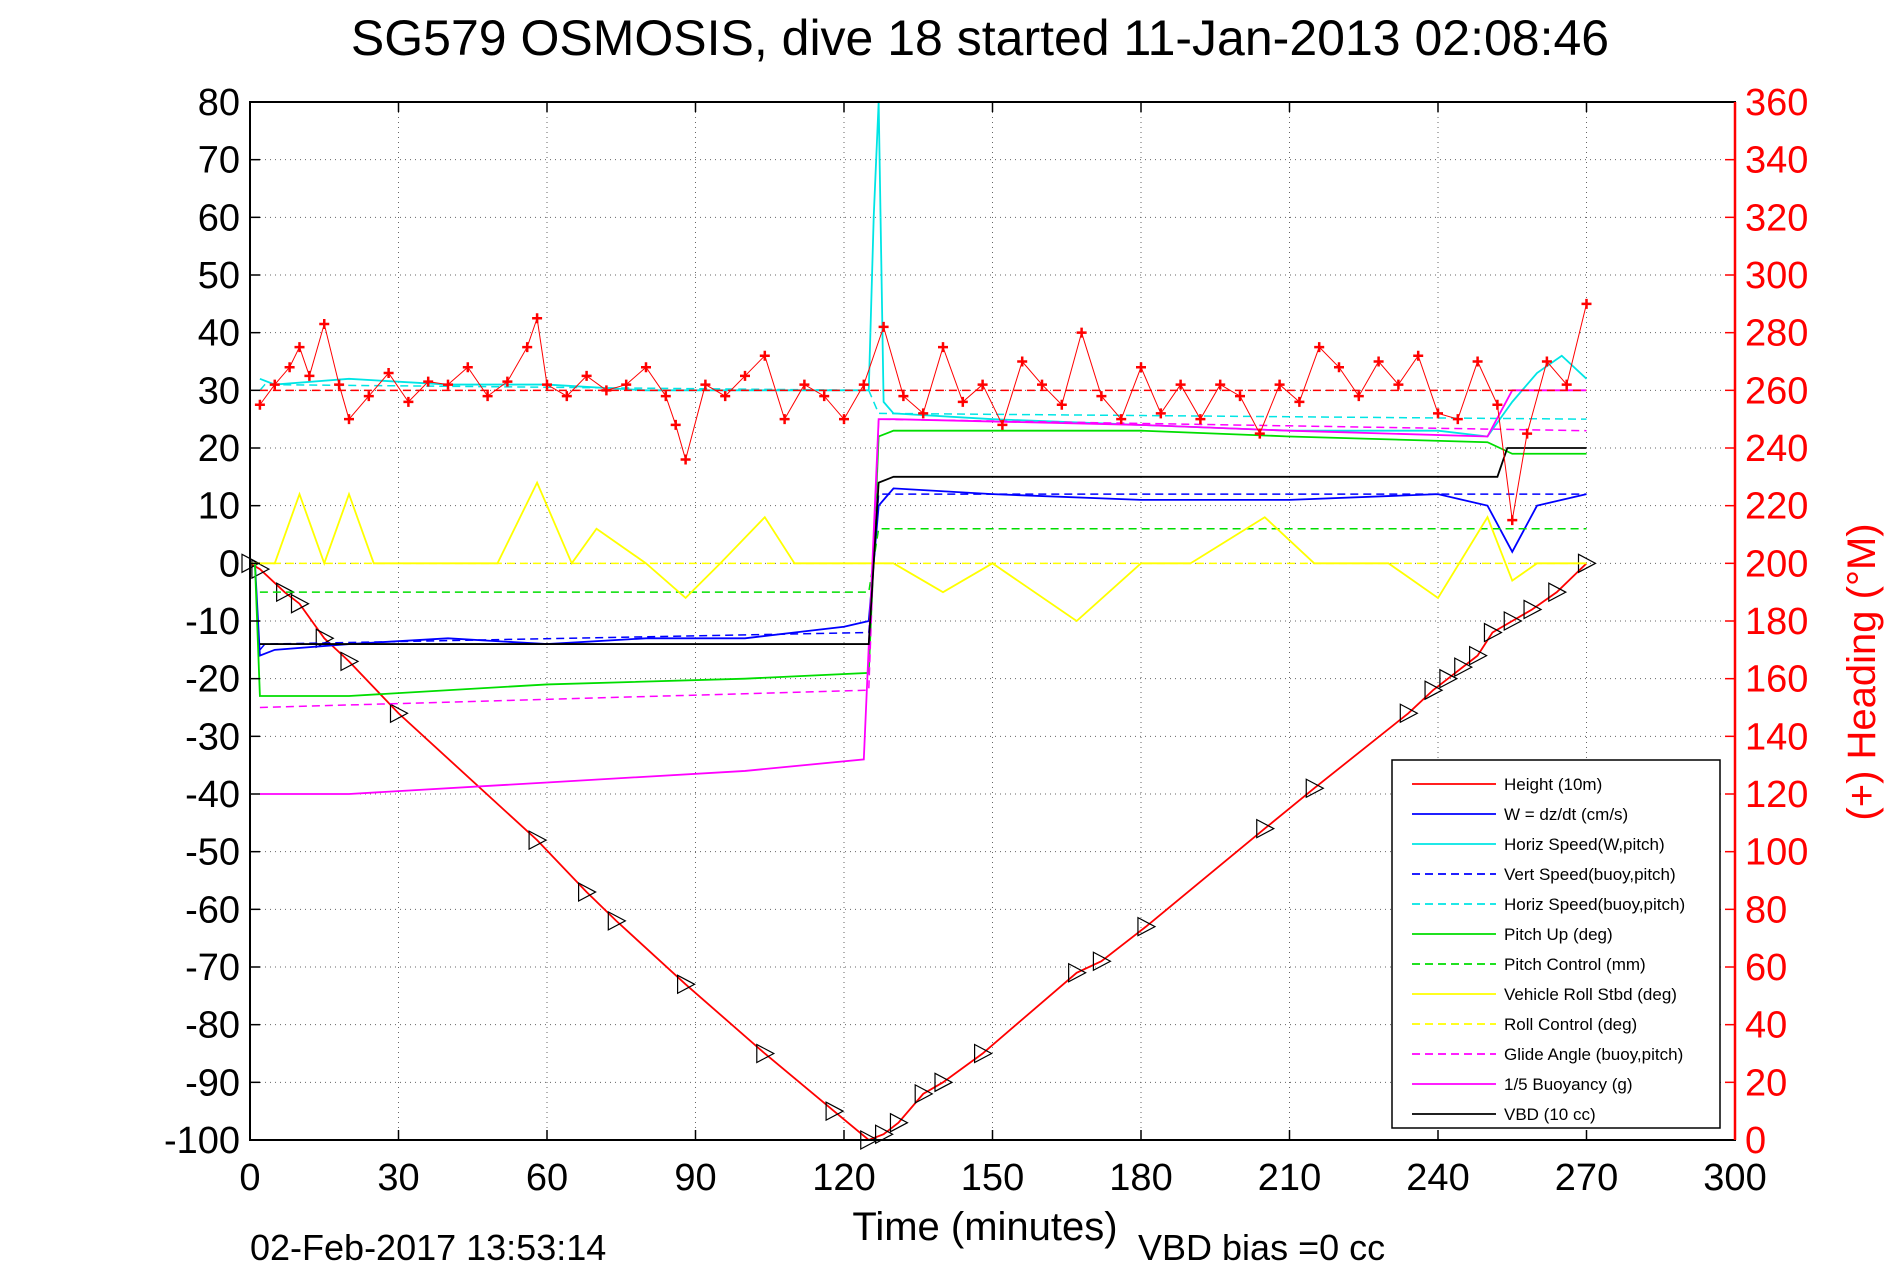 This screenshot has height=1262, width=1891. I want to click on y2-tick-label: 340, so click(1776, 161).